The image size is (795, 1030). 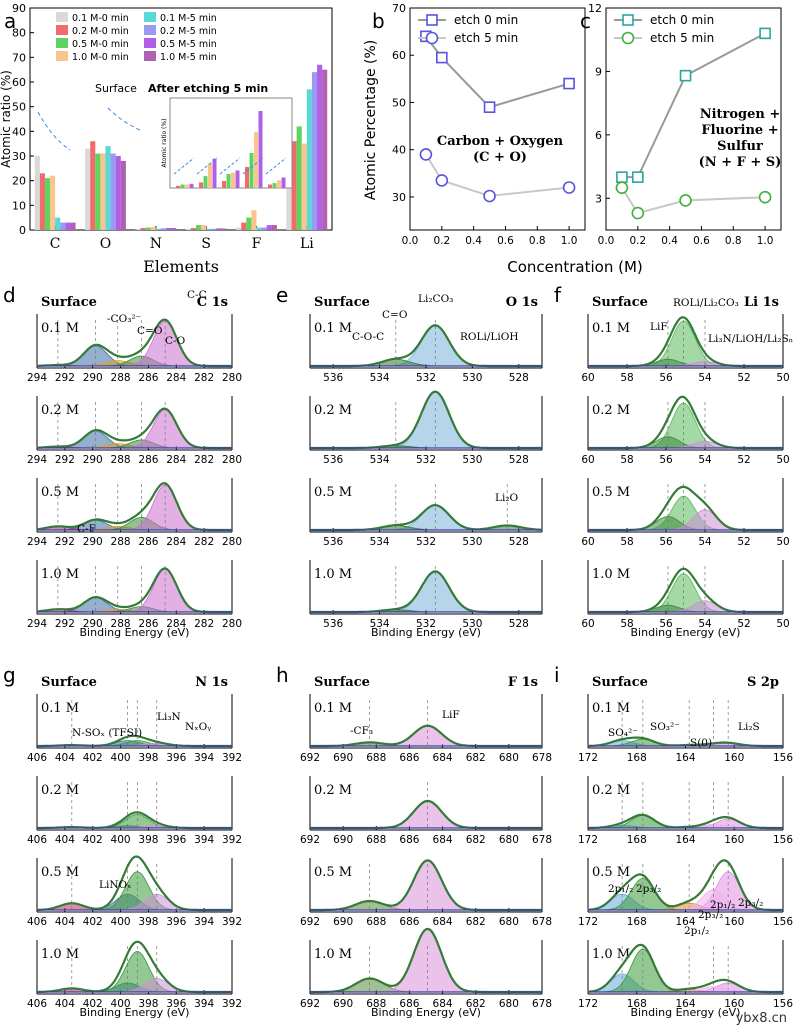 What do you see at coordinates (19, 107) in the screenshot?
I see `y-tick-label: 50` at bounding box center [19, 107].